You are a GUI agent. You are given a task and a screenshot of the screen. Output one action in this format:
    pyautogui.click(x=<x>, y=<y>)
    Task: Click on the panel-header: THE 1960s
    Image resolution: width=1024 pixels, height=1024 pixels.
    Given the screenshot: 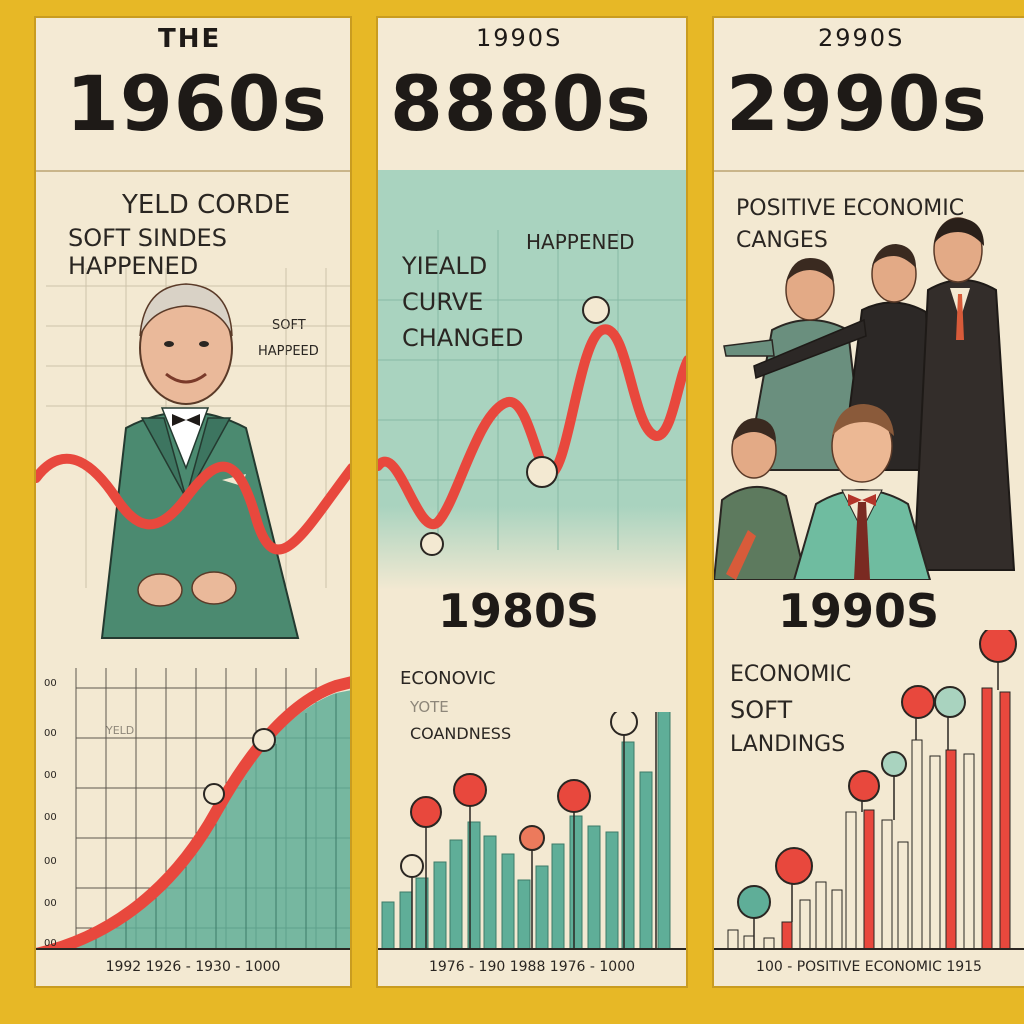 What is the action you would take?
    pyautogui.click(x=193, y=95)
    